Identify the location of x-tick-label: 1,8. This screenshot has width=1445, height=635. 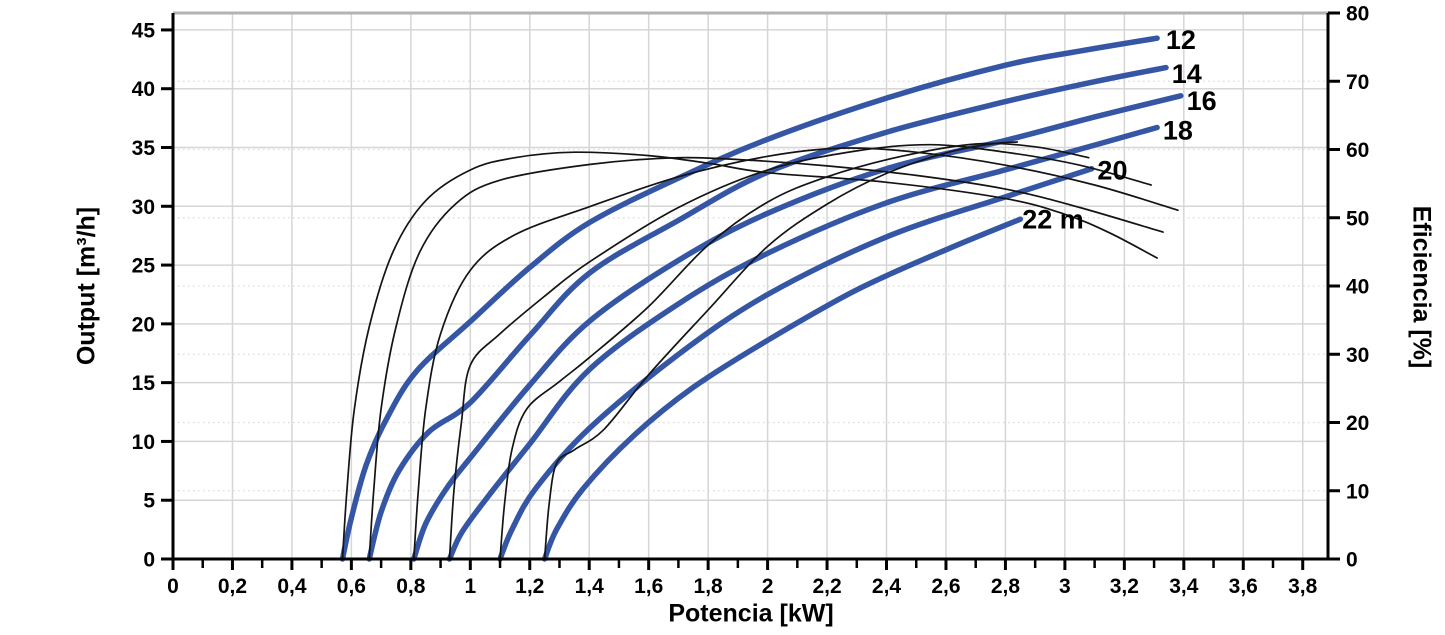
(709, 586).